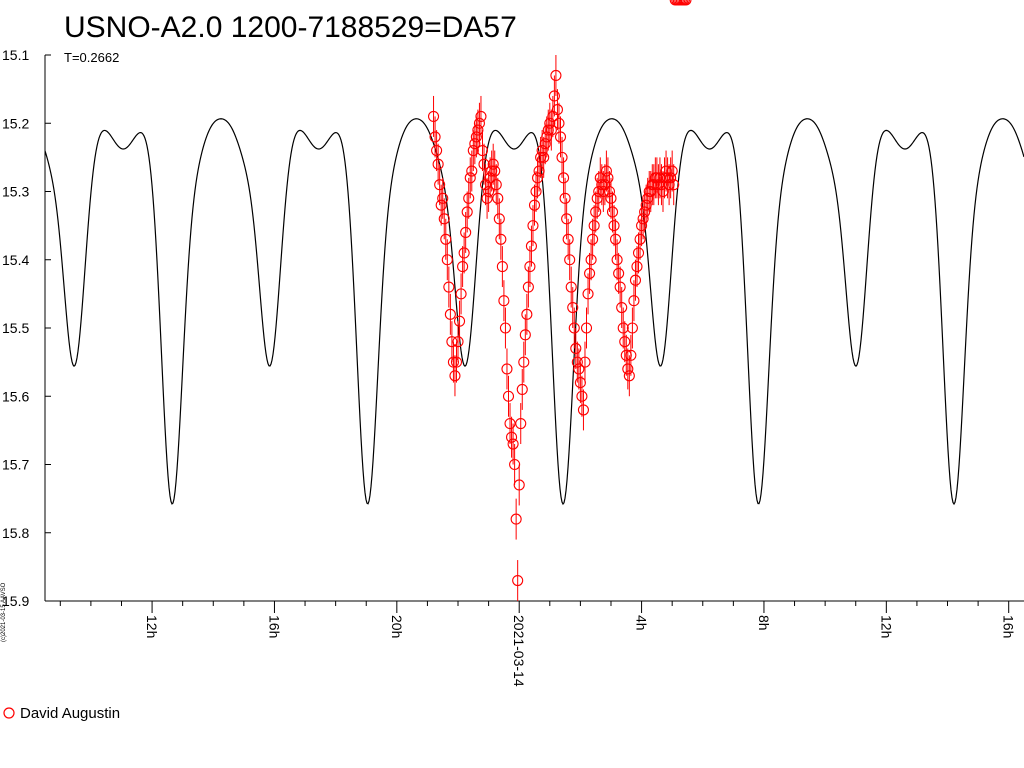 The height and width of the screenshot is (768, 1024). What do you see at coordinates (519, 651) in the screenshot?
I see `x-tick-label: 2021-03-14` at bounding box center [519, 651].